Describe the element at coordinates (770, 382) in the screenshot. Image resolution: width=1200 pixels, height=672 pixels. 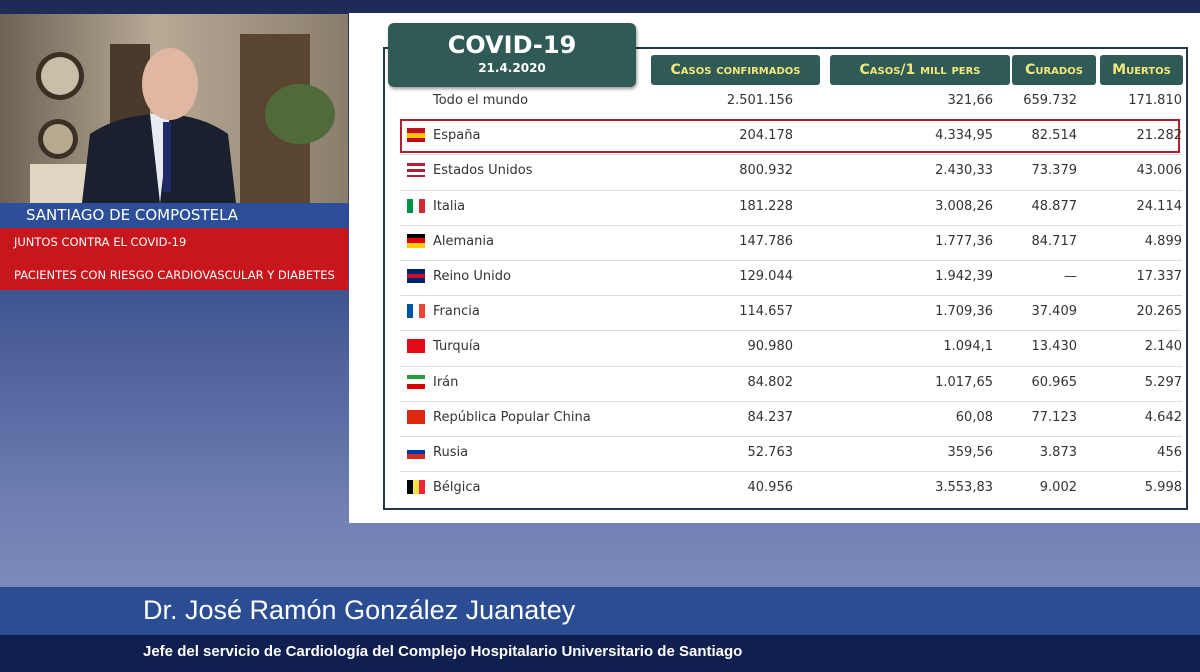
I see `cell-value: 84.802` at that location.